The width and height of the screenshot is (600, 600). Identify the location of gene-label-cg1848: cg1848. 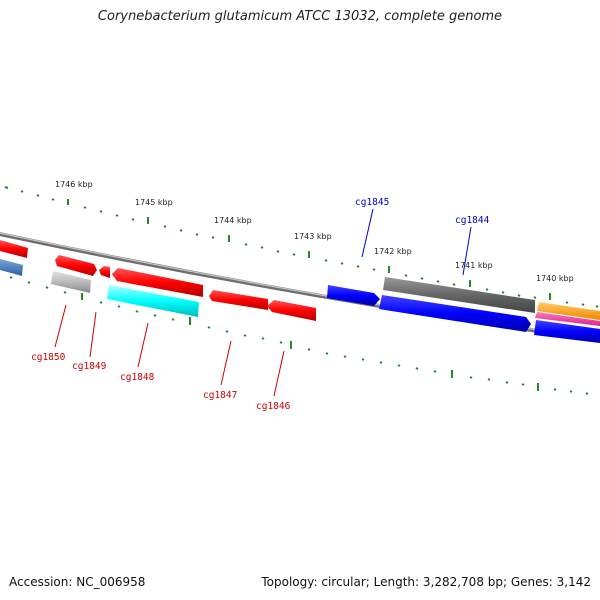
(137, 377).